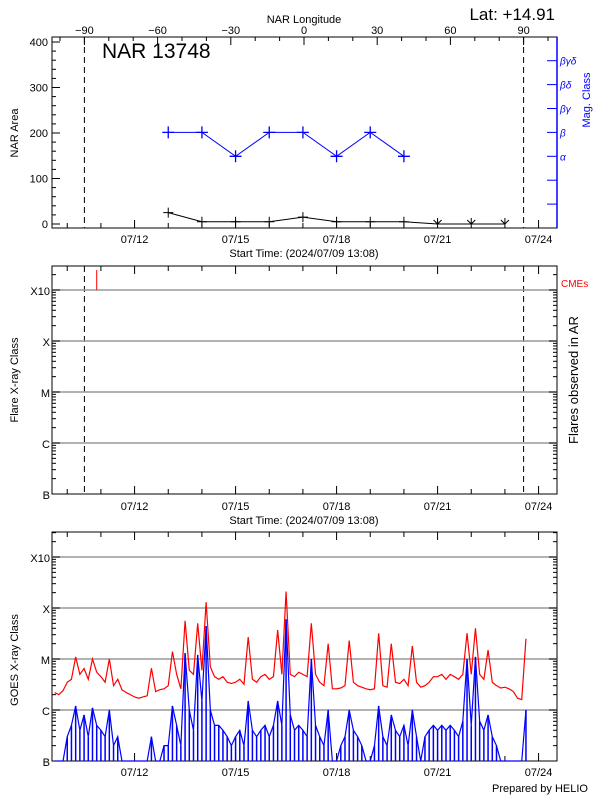 The image size is (600, 800). Describe the element at coordinates (563, 157) in the screenshot. I see `mag-class-tick-label: α` at that location.